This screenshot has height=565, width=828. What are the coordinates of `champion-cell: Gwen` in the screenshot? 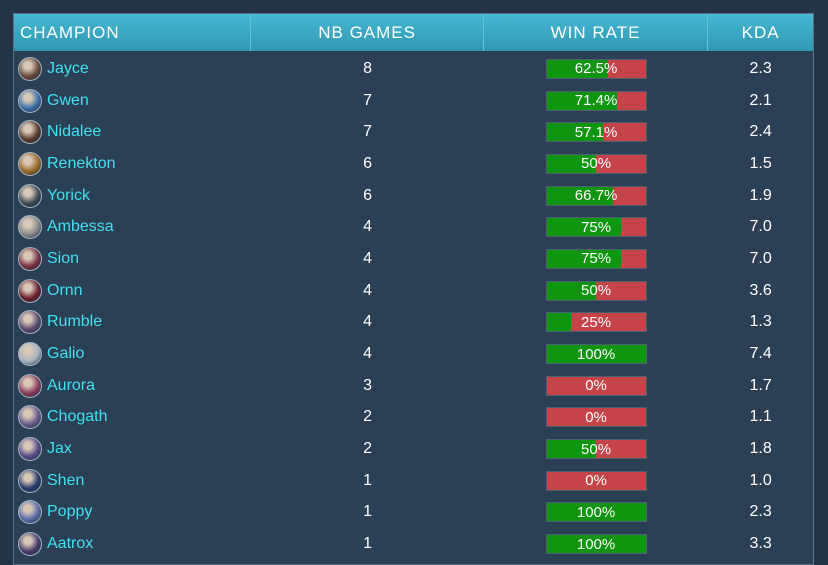 It's located at (132, 101).